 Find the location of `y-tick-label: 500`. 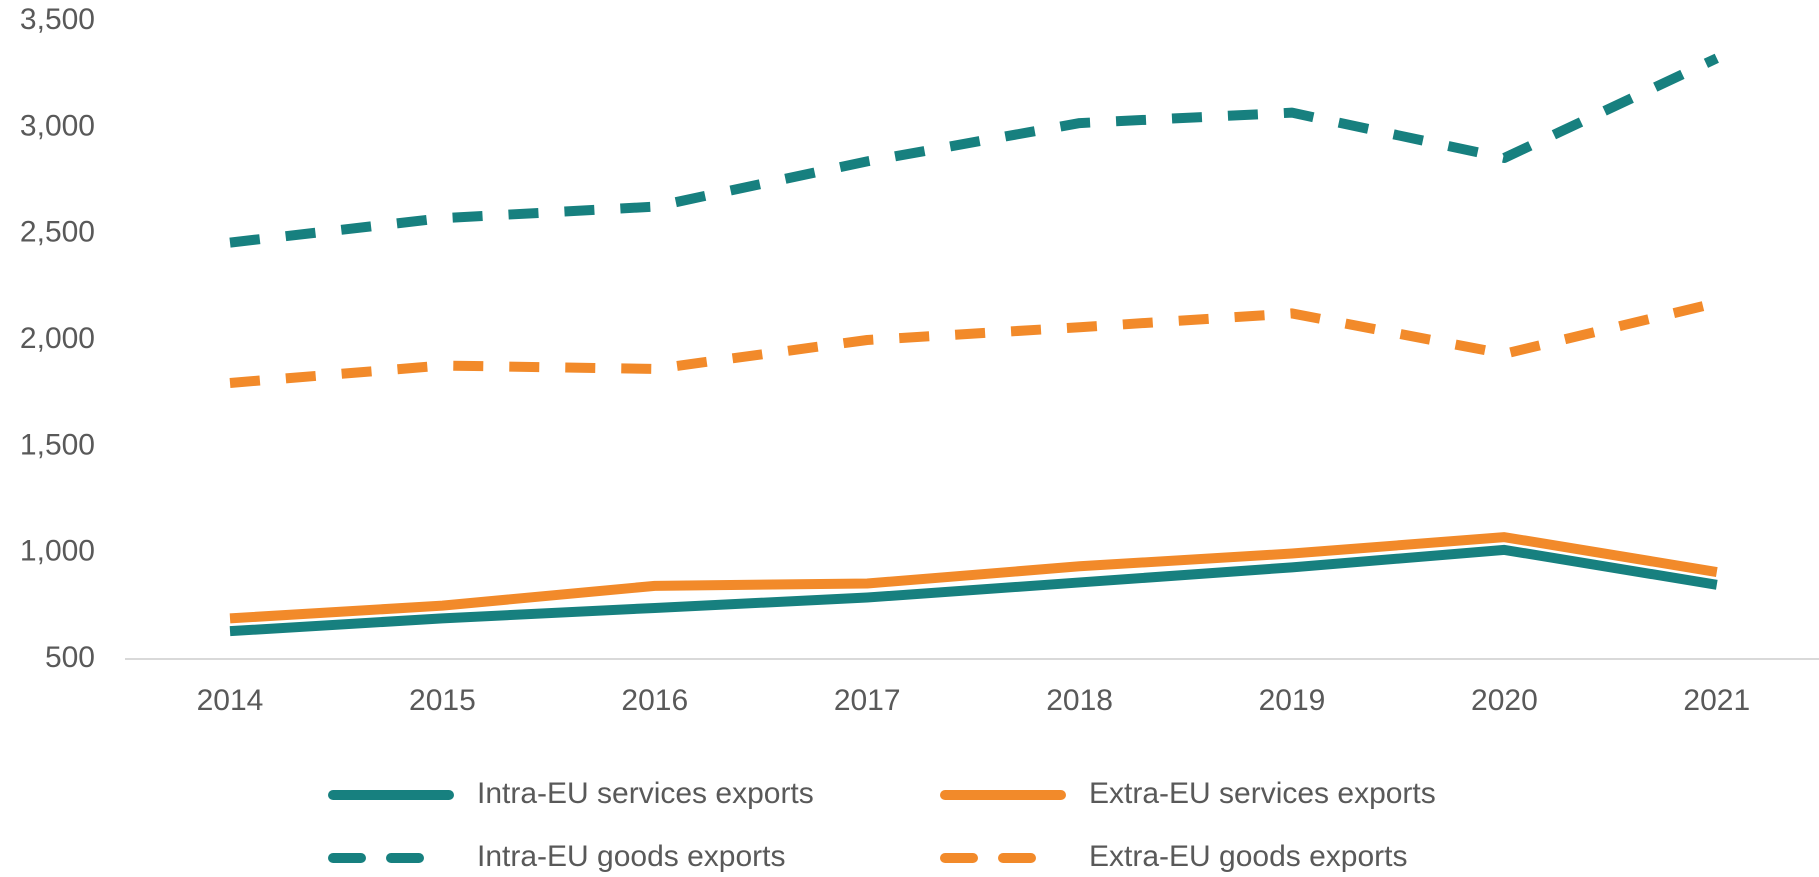

y-tick-label: 500 is located at coordinates (70, 657).